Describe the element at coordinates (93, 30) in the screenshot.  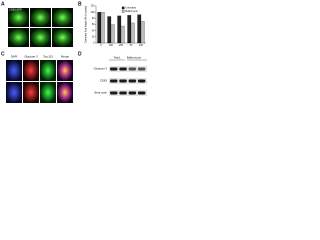
I see `y-tick-label: 40` at that location.